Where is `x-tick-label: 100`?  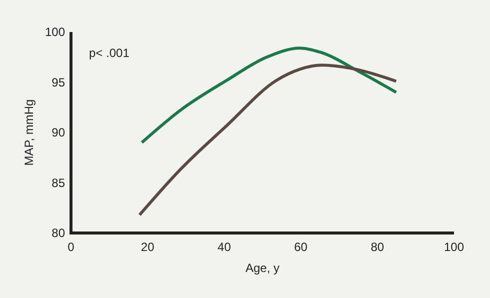 x-tick-label: 100 is located at coordinates (454, 247).